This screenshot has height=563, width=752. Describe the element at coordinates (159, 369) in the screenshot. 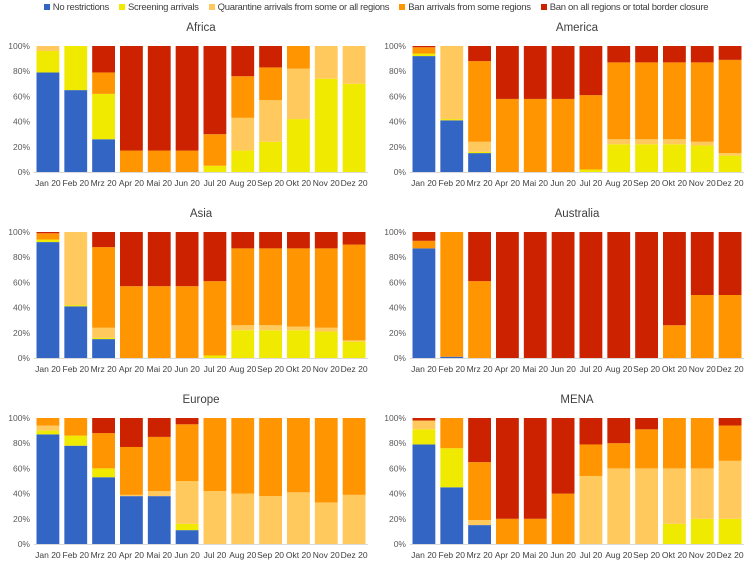

I see `x-tick-label: Mai 20` at that location.